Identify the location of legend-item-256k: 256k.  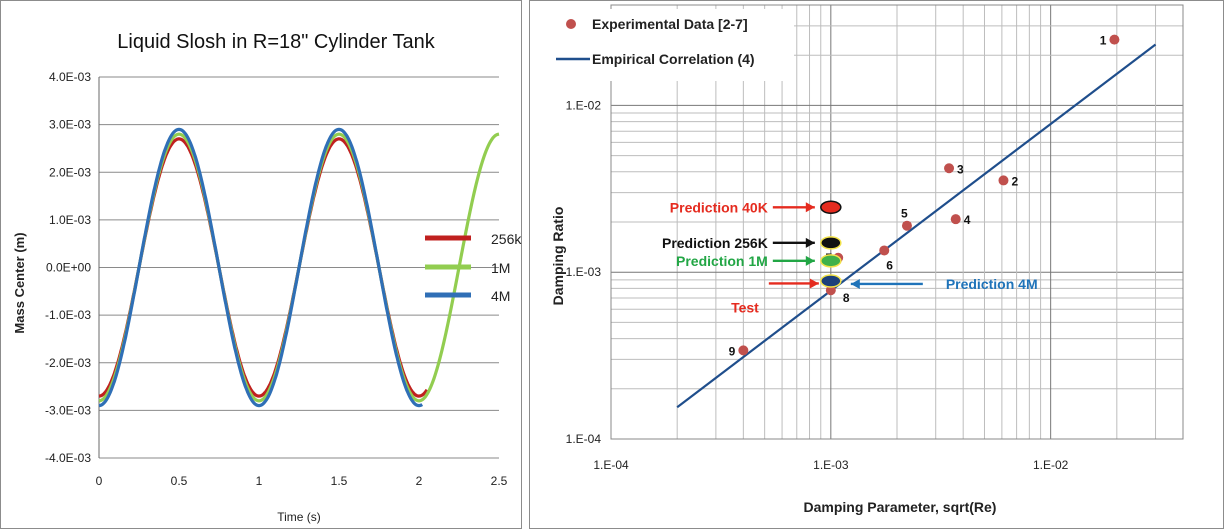
(473, 239).